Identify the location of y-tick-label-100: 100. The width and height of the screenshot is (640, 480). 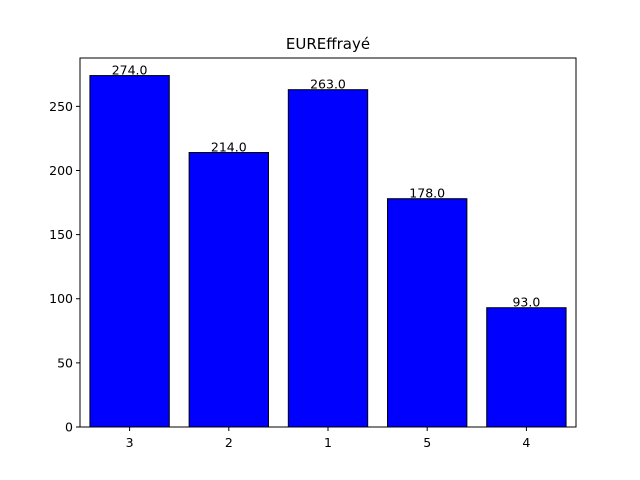
(61, 298).